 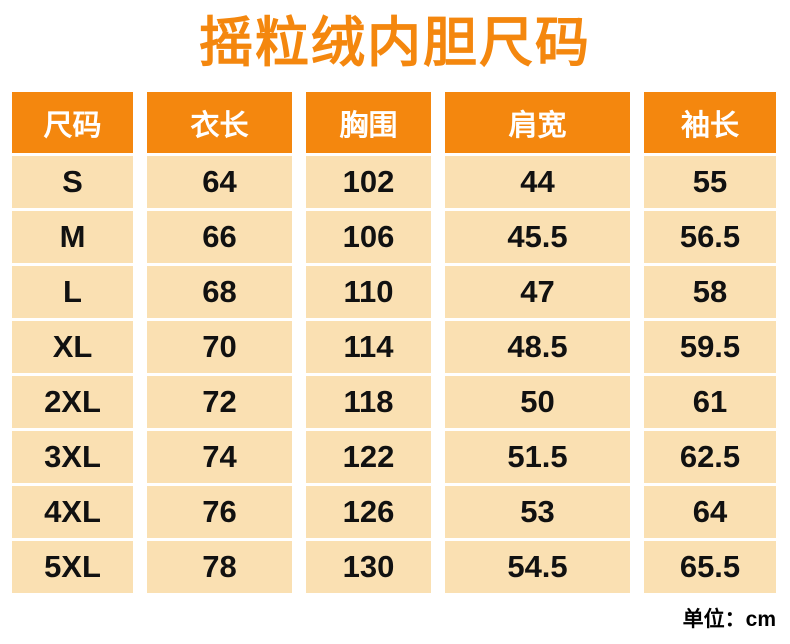 What do you see at coordinates (537, 402) in the screenshot?
I see `table-cell: 50` at bounding box center [537, 402].